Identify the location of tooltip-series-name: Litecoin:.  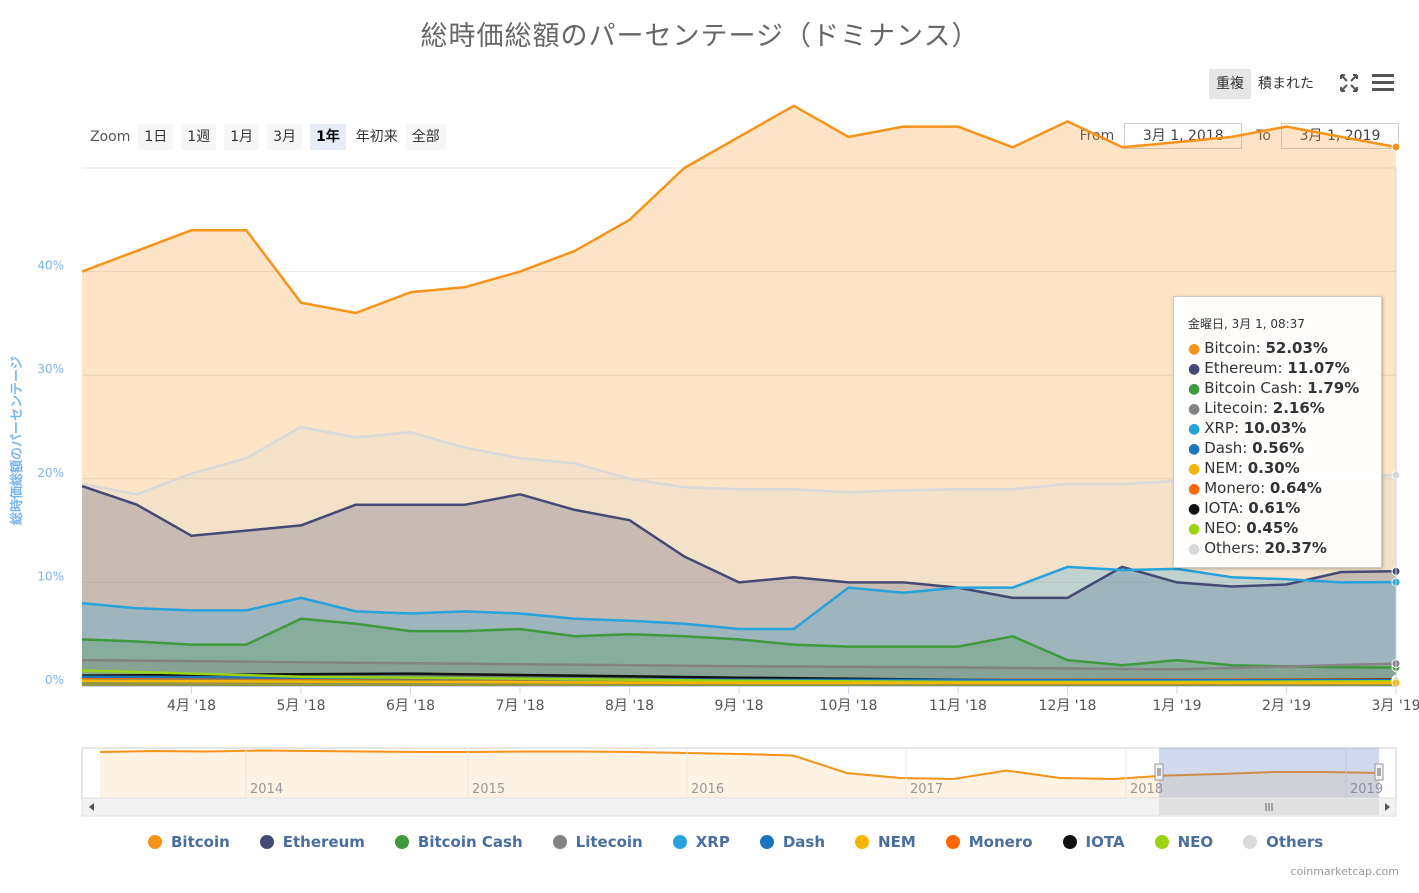
(1238, 408).